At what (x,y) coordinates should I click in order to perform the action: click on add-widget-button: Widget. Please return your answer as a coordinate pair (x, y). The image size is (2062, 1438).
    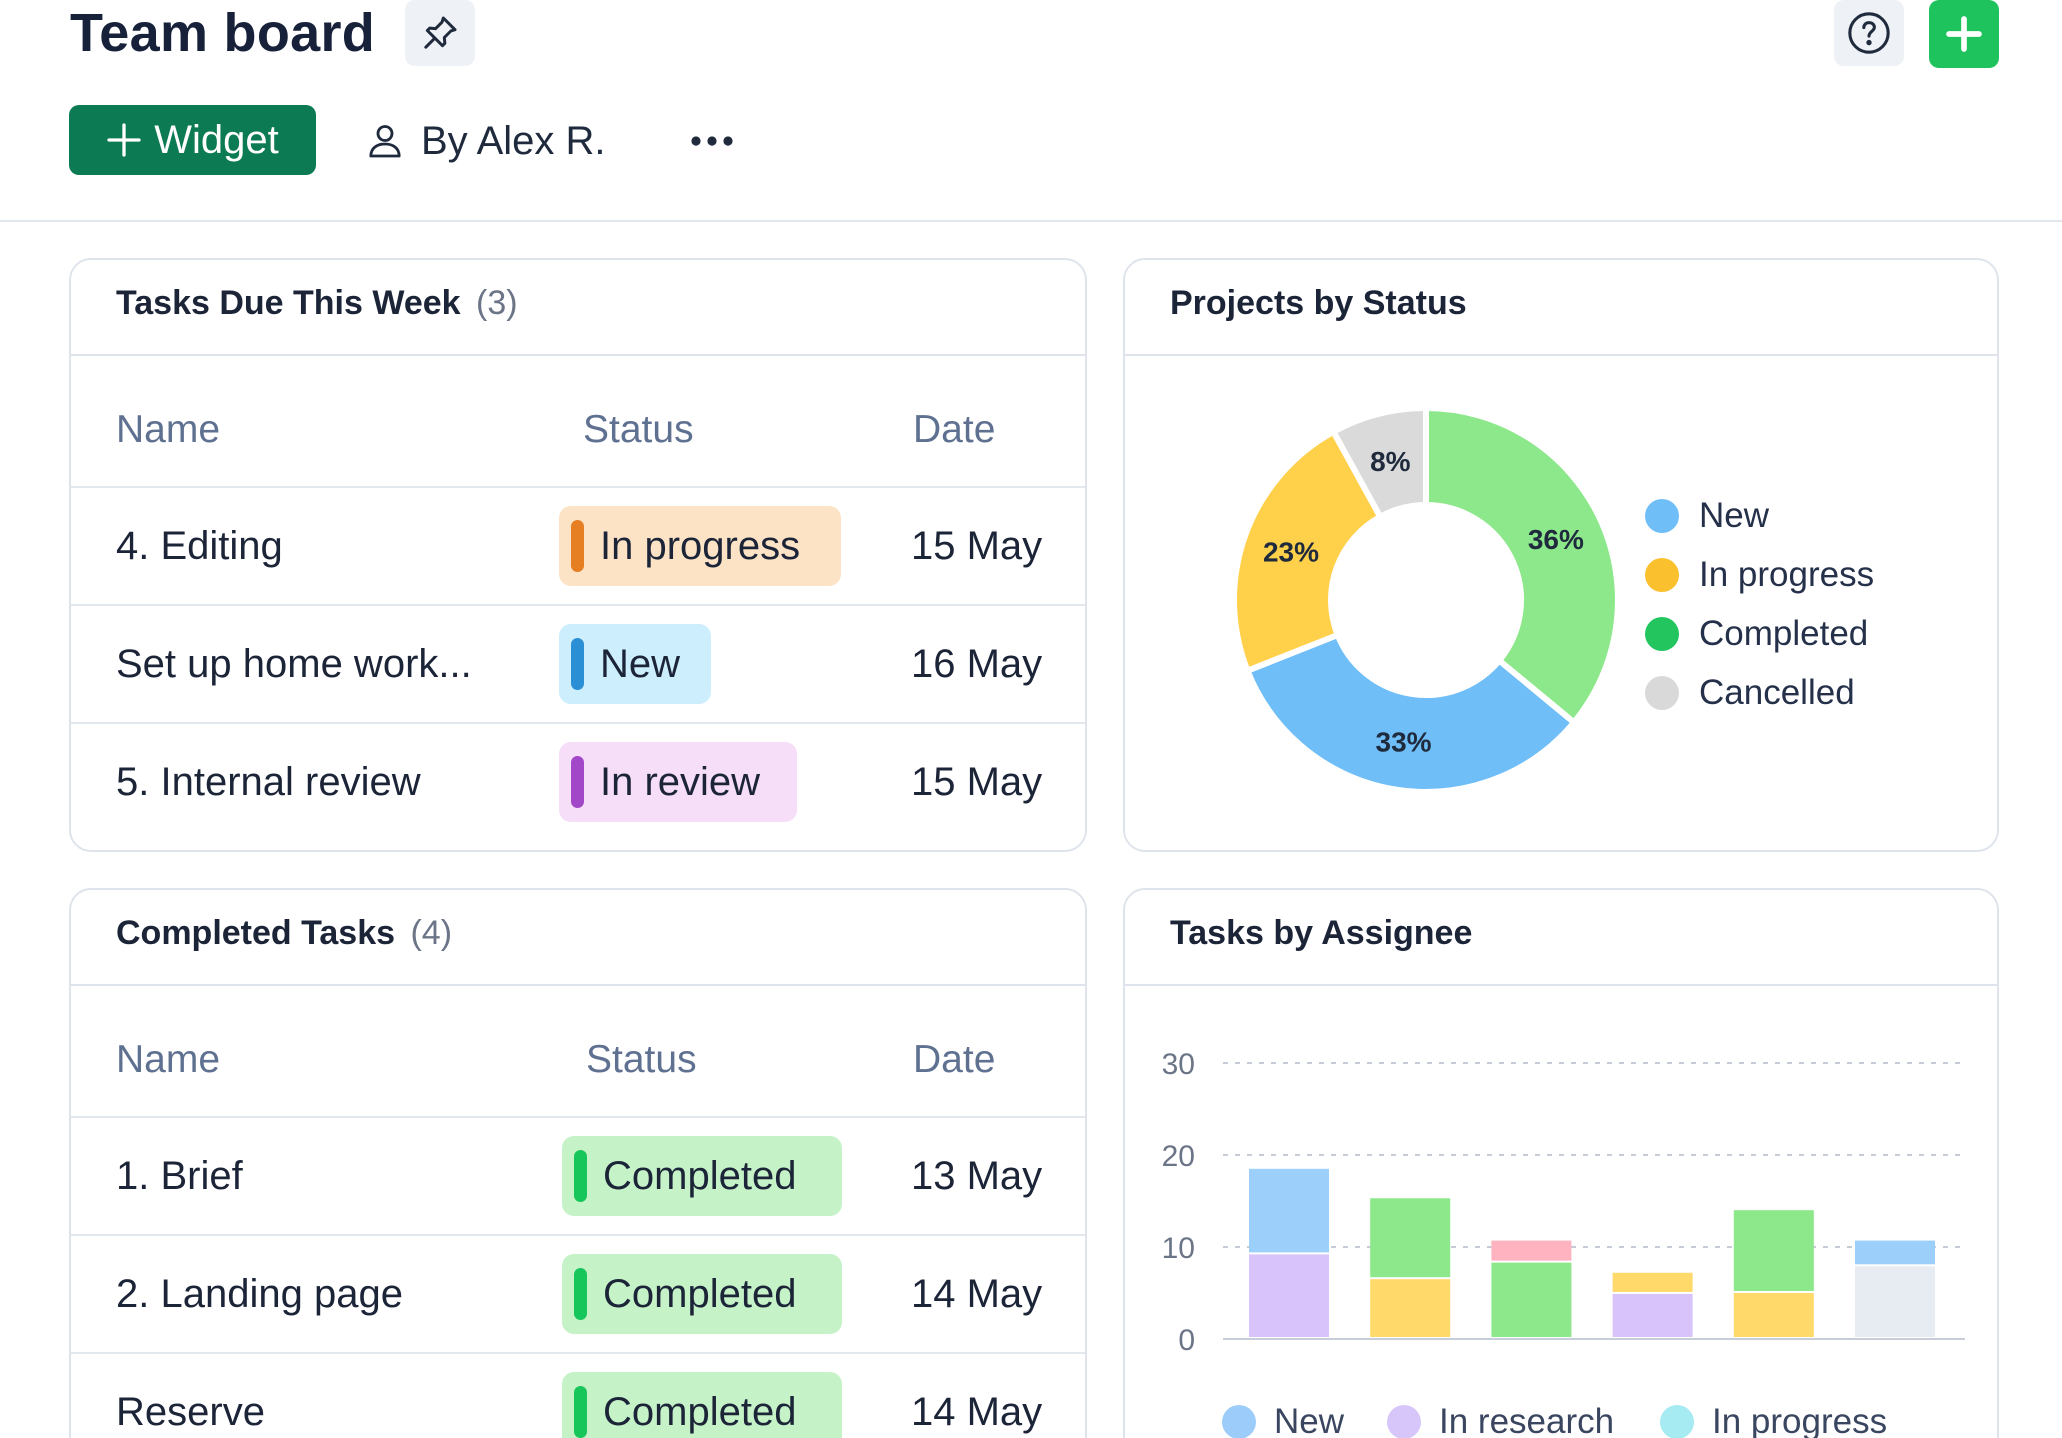
    Looking at the image, I should click on (192, 140).